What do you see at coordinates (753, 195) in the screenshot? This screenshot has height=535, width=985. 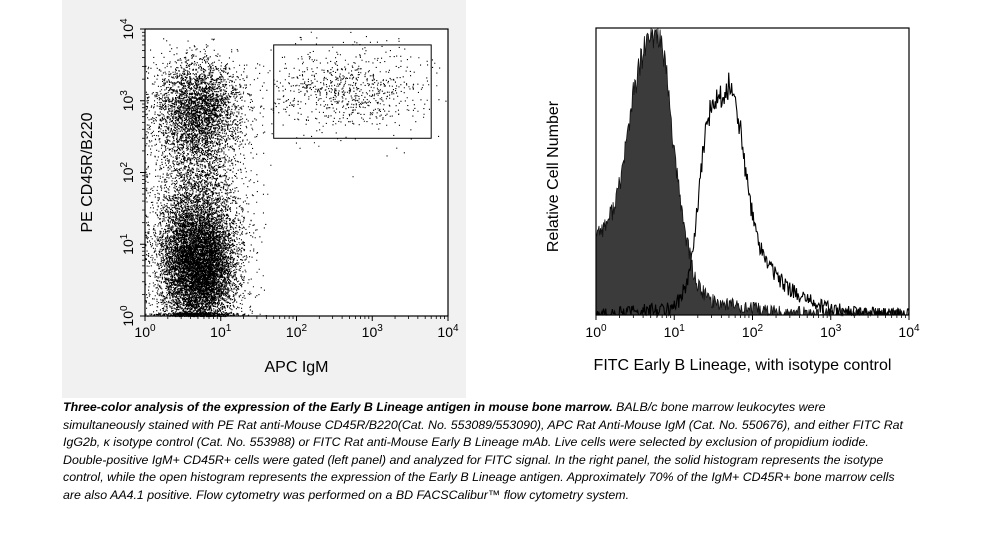 I see `histogram-early-b-open` at bounding box center [753, 195].